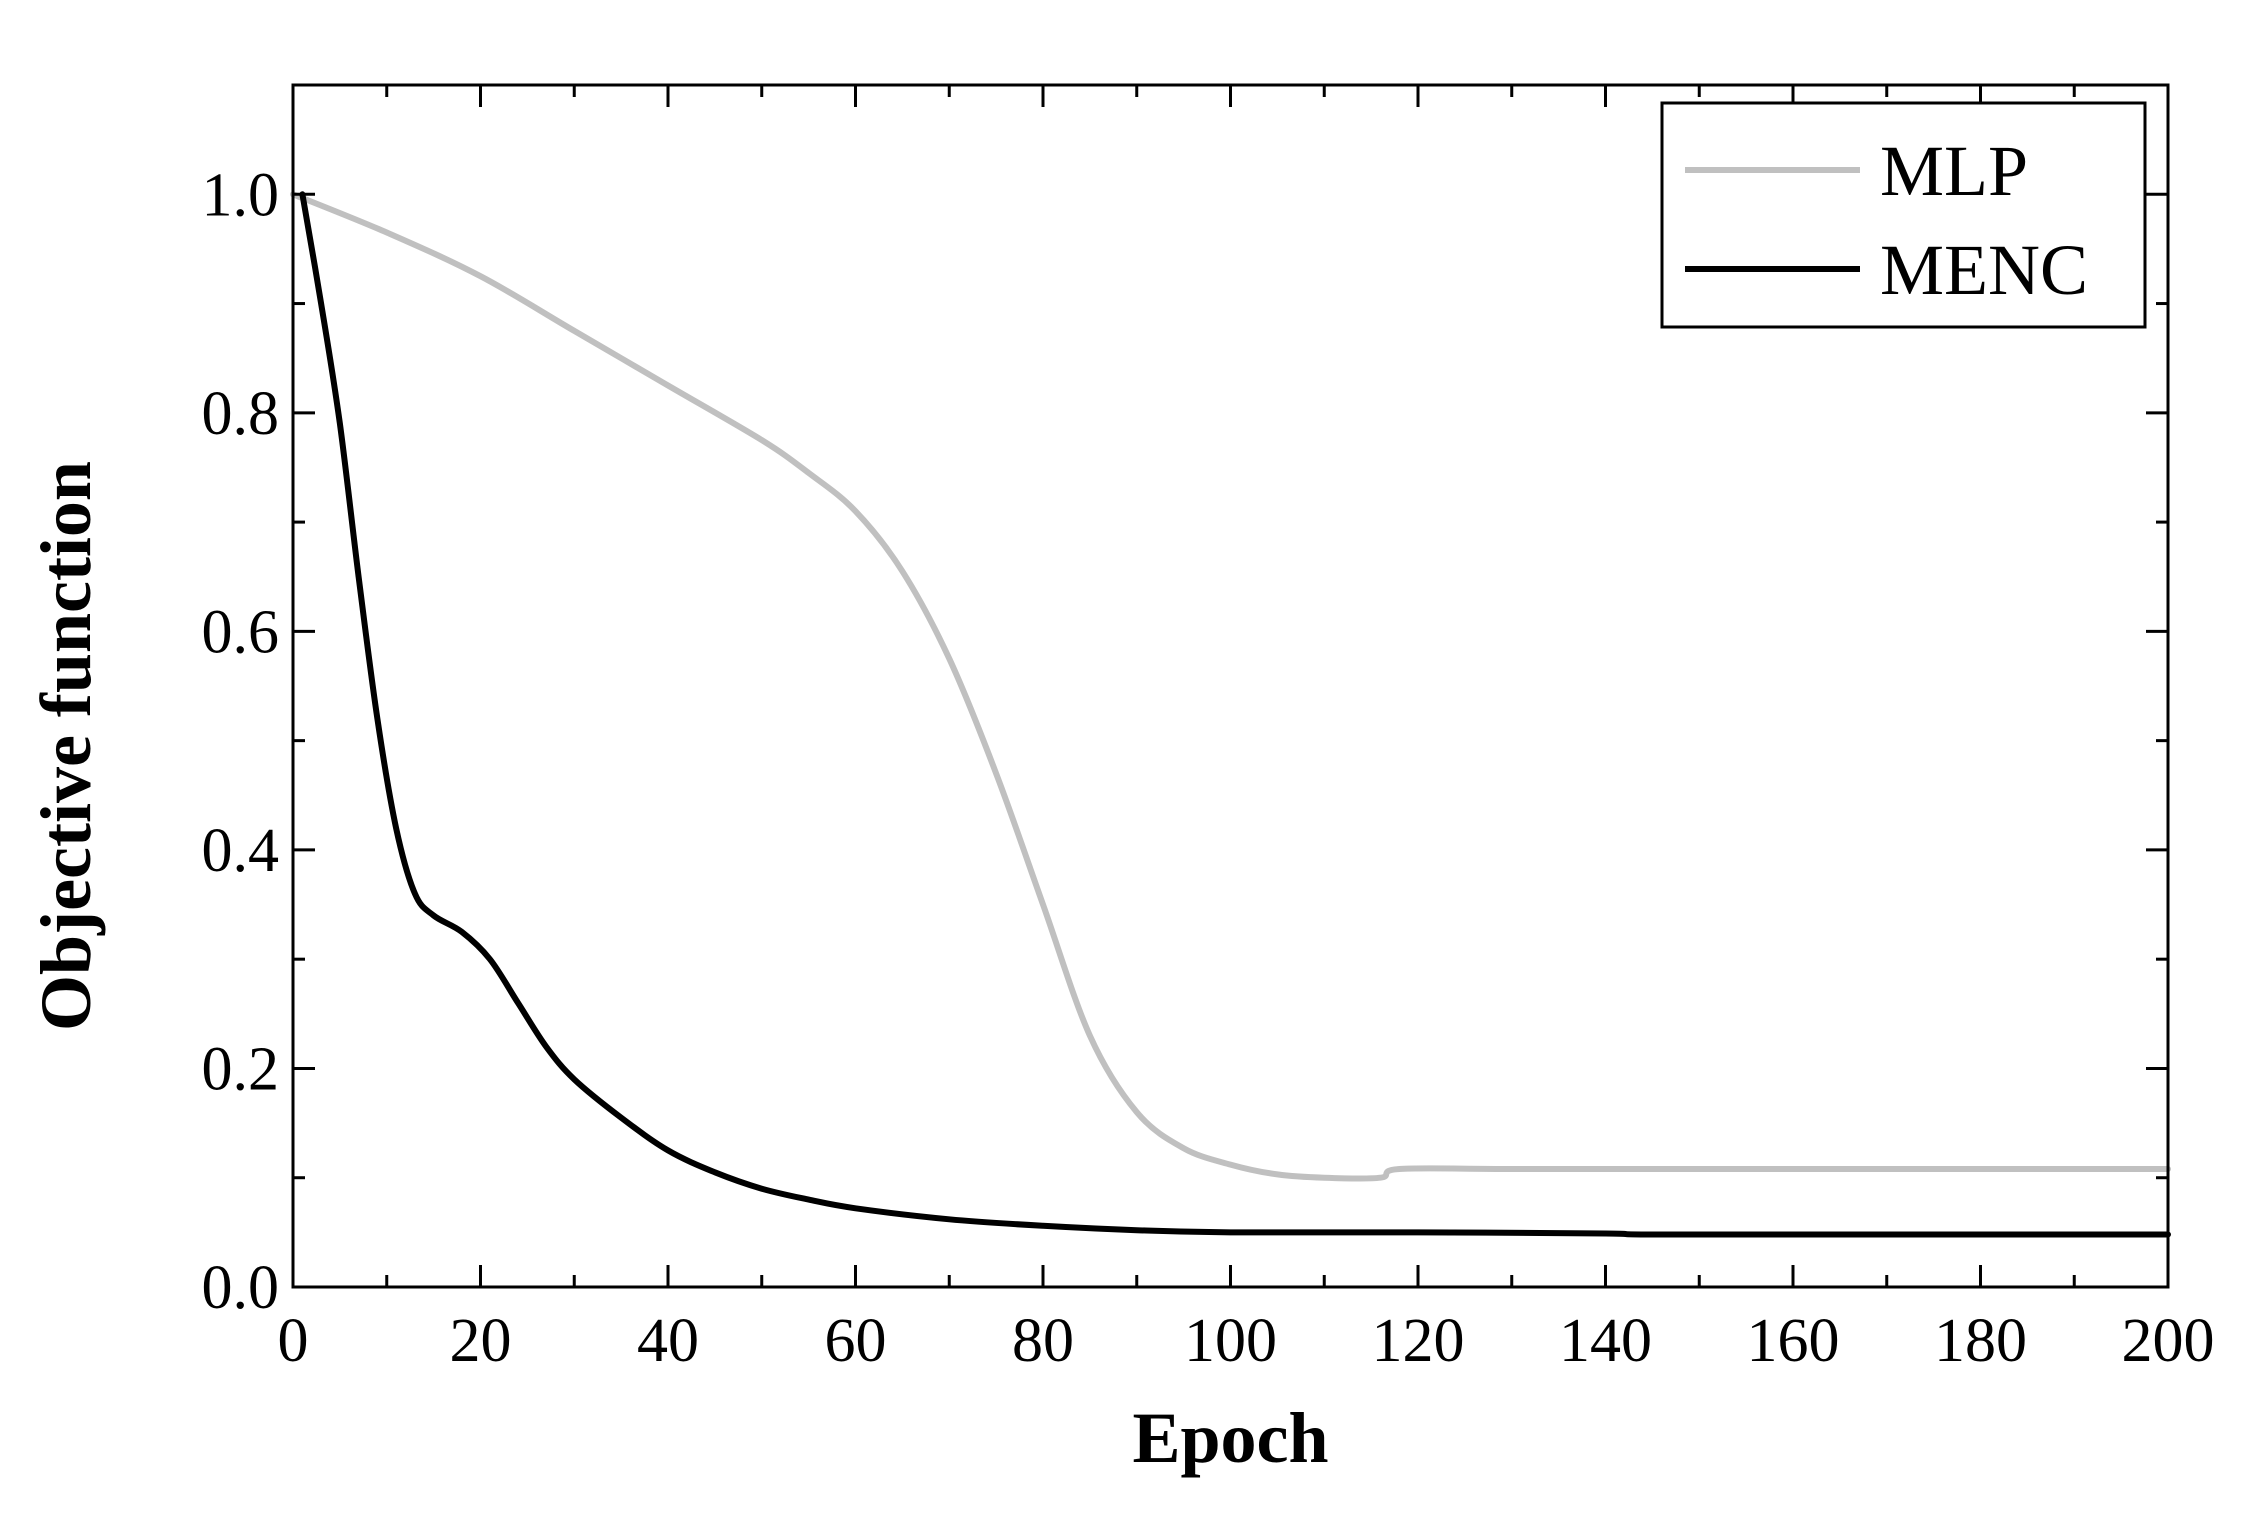  Describe the element at coordinates (241, 632) in the screenshot. I see `y-tick-label: 0.6` at that location.